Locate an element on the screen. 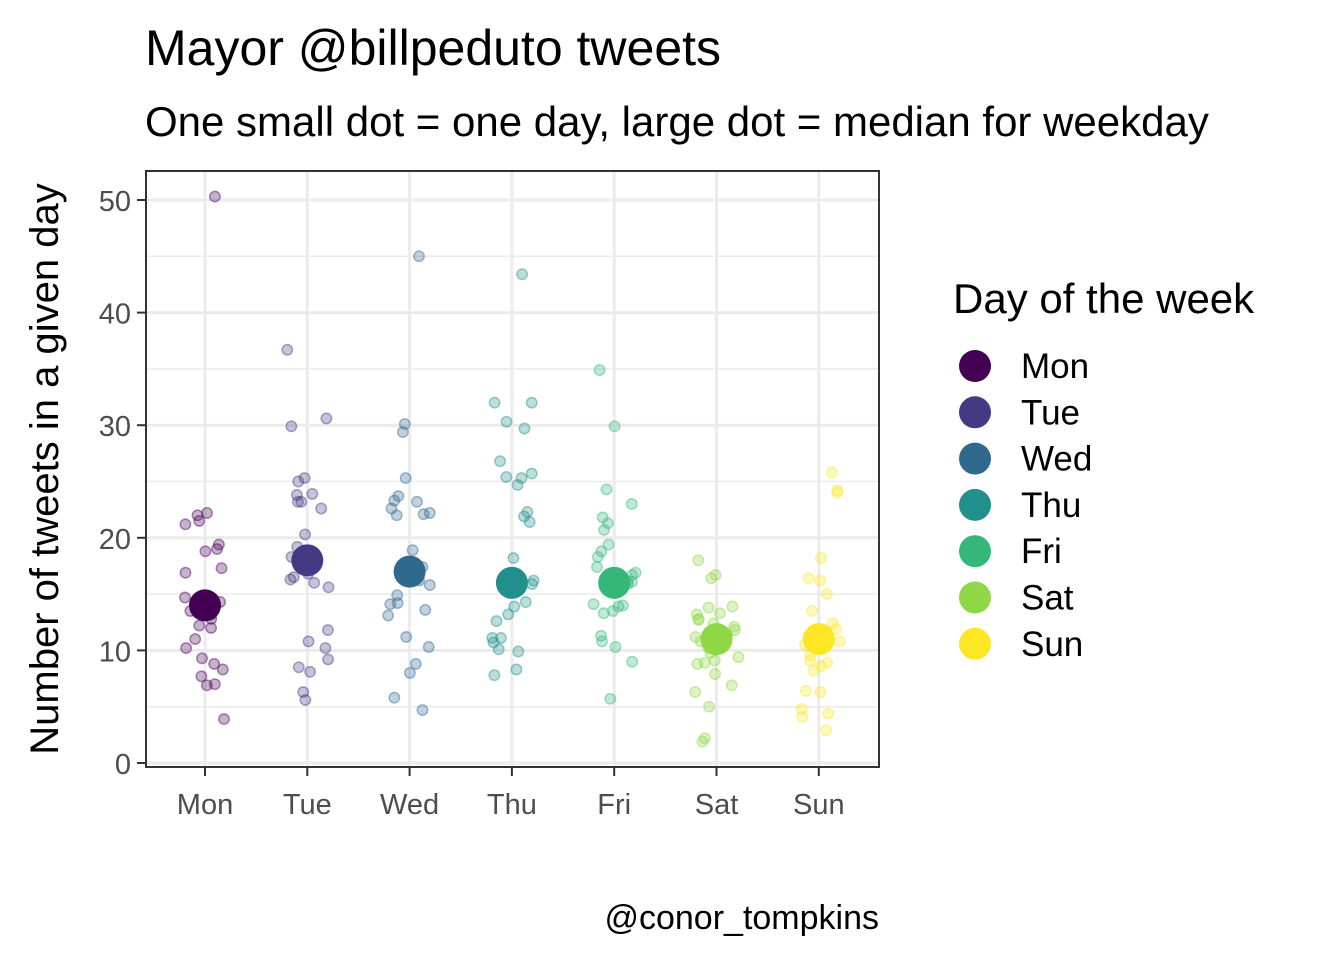 The image size is (1344, 960). x-tick-label: Wed is located at coordinates (409, 805).